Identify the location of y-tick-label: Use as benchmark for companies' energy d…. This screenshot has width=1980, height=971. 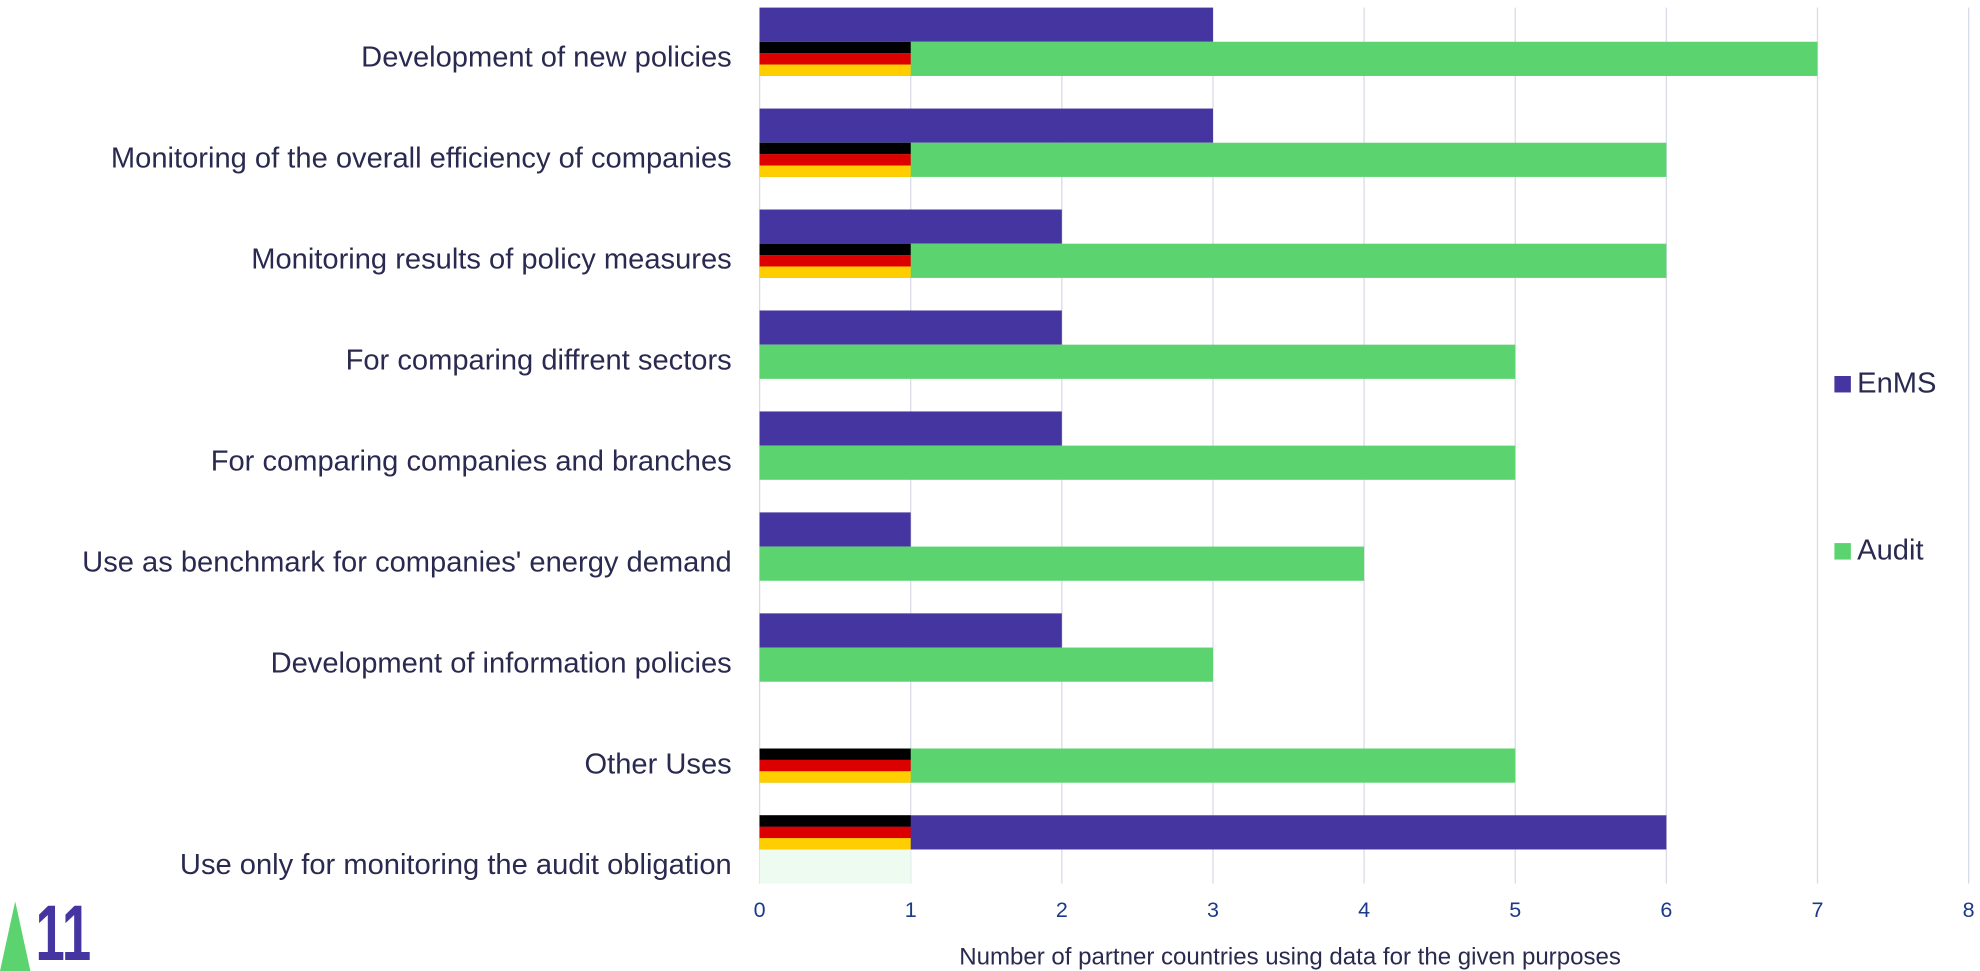
(407, 562).